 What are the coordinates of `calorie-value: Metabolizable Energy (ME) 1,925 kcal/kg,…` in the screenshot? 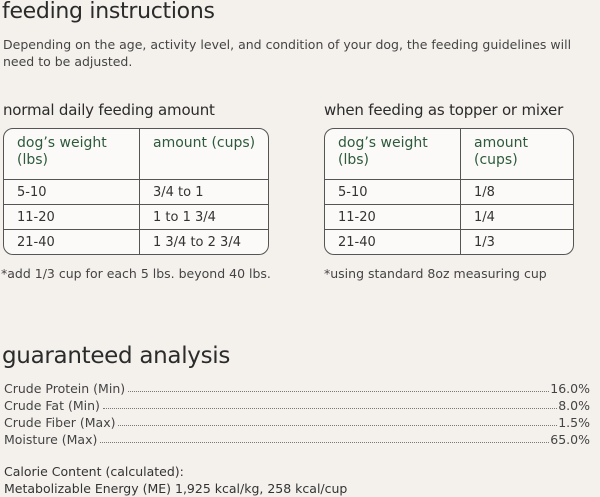 It's located at (176, 488).